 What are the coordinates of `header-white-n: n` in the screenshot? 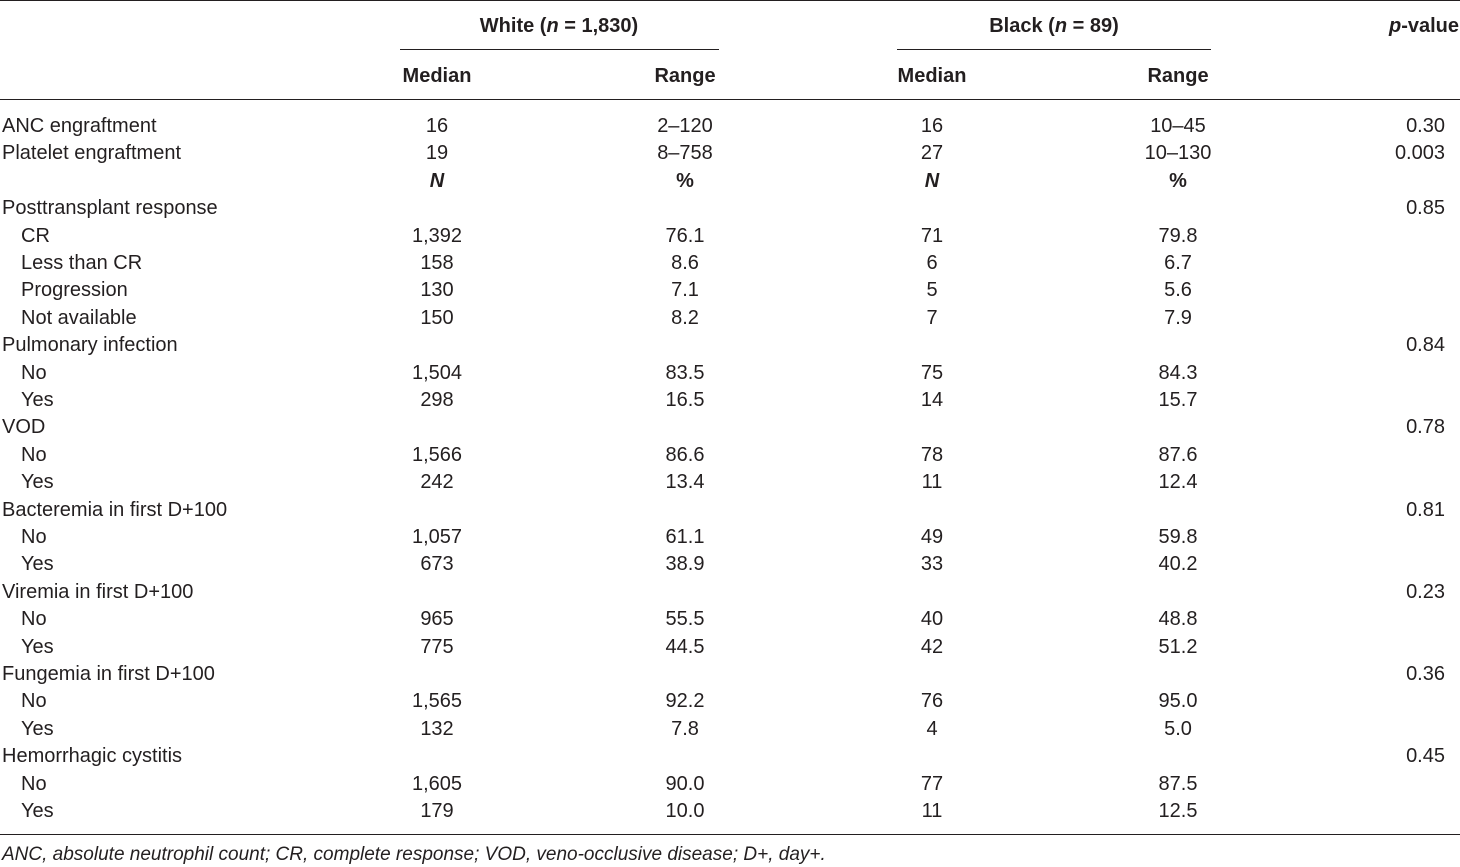 It's located at (552, 26).